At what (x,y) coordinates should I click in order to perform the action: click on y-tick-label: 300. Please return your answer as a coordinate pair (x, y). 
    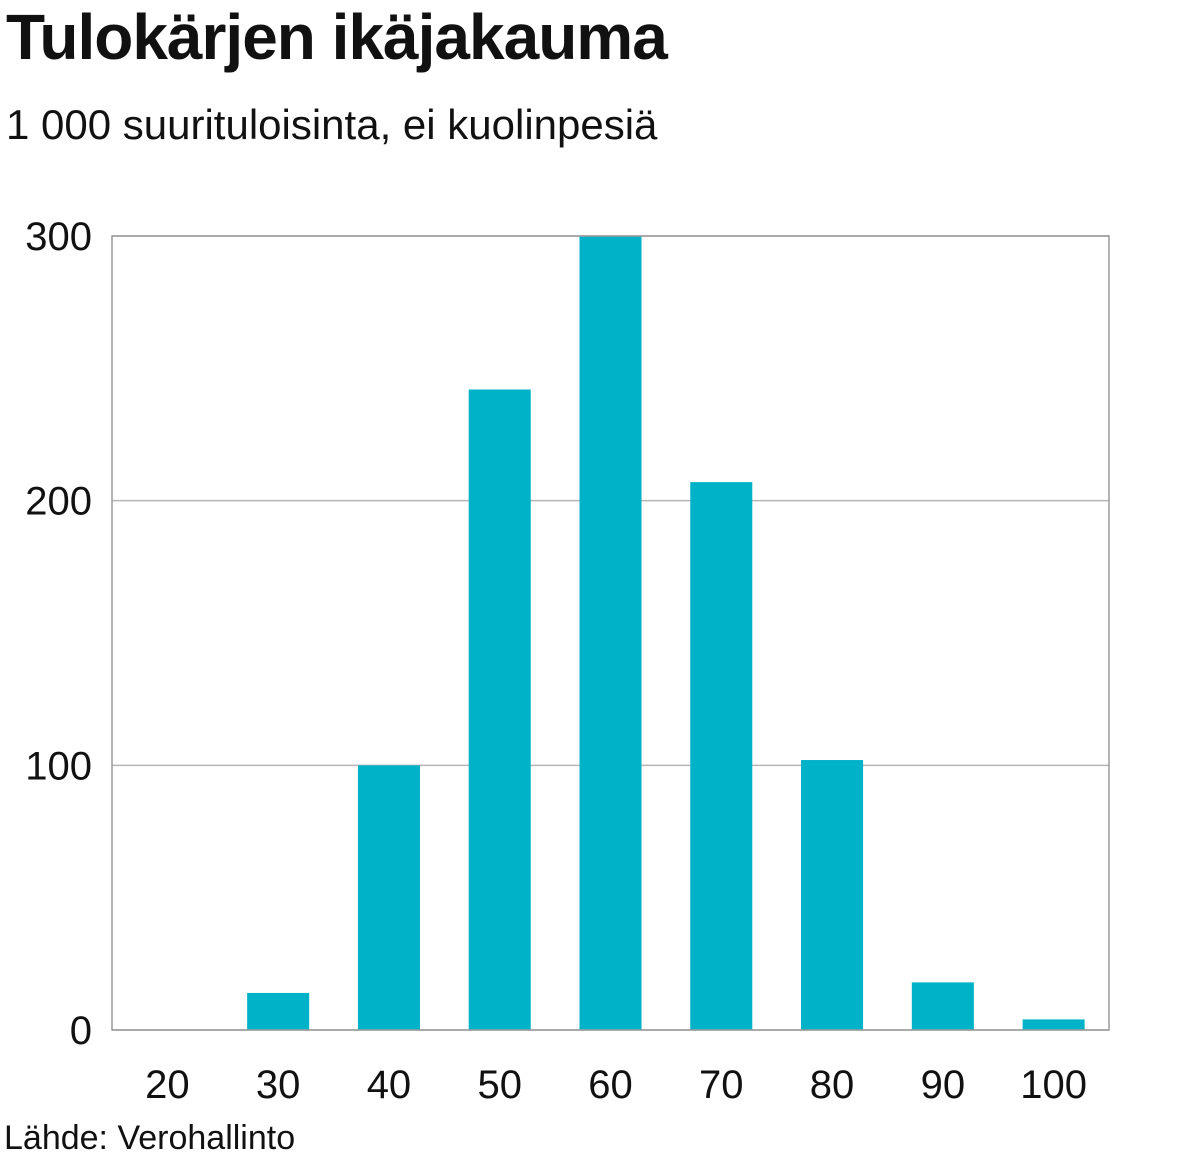
    Looking at the image, I should click on (58, 237).